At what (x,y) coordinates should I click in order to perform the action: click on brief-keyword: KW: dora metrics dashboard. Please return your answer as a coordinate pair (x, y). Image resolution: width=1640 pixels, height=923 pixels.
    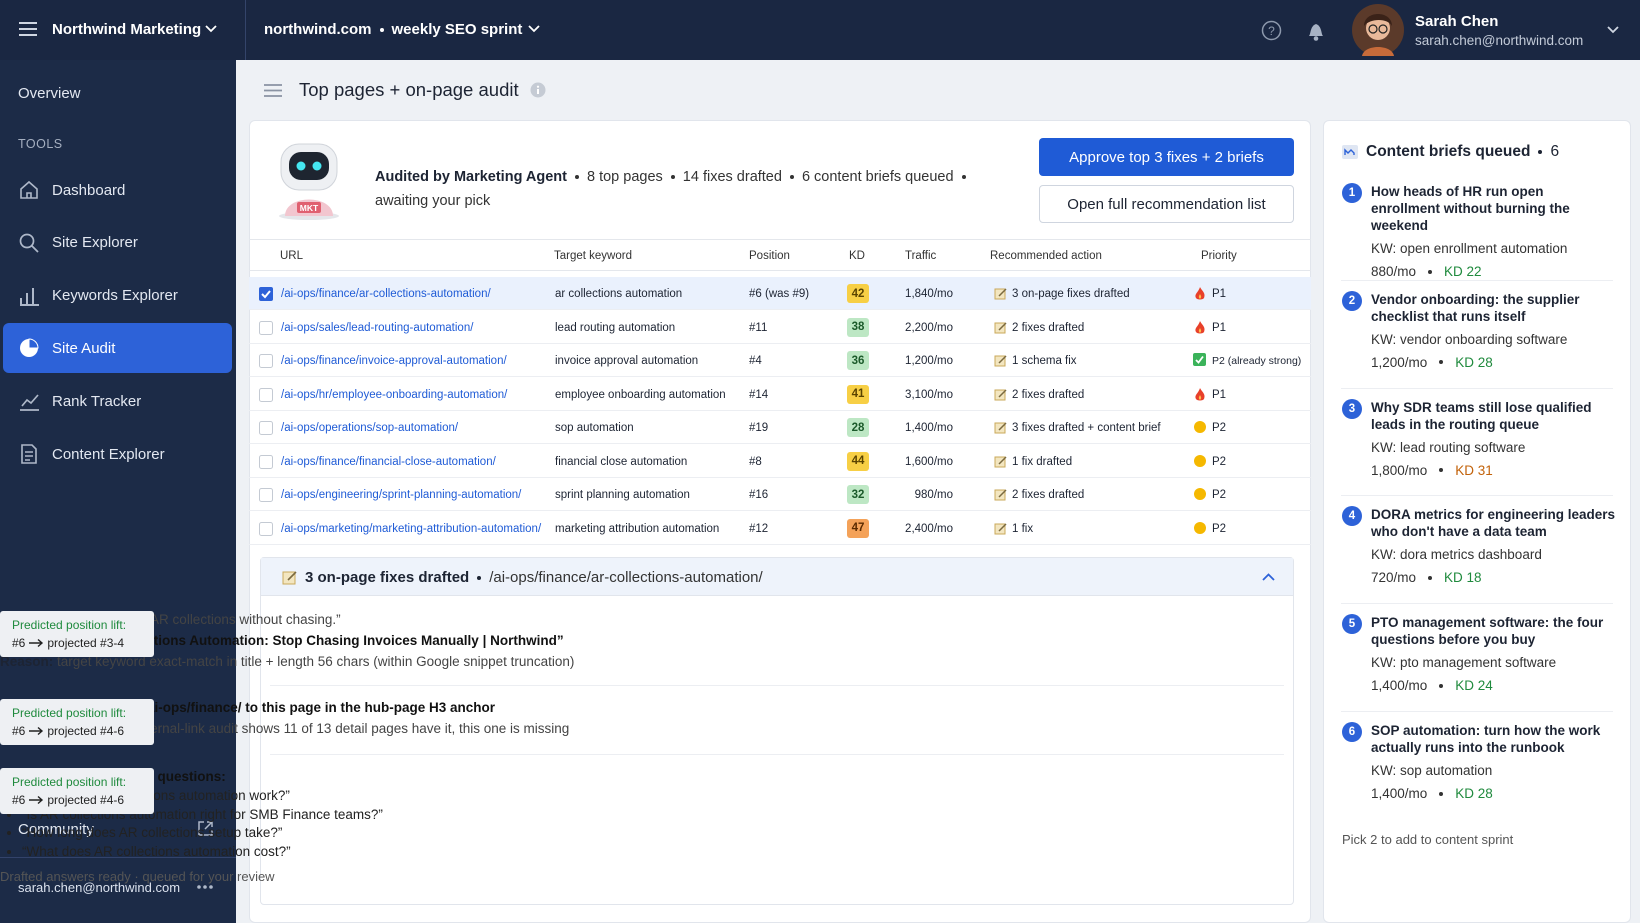
    Looking at the image, I should click on (1456, 555).